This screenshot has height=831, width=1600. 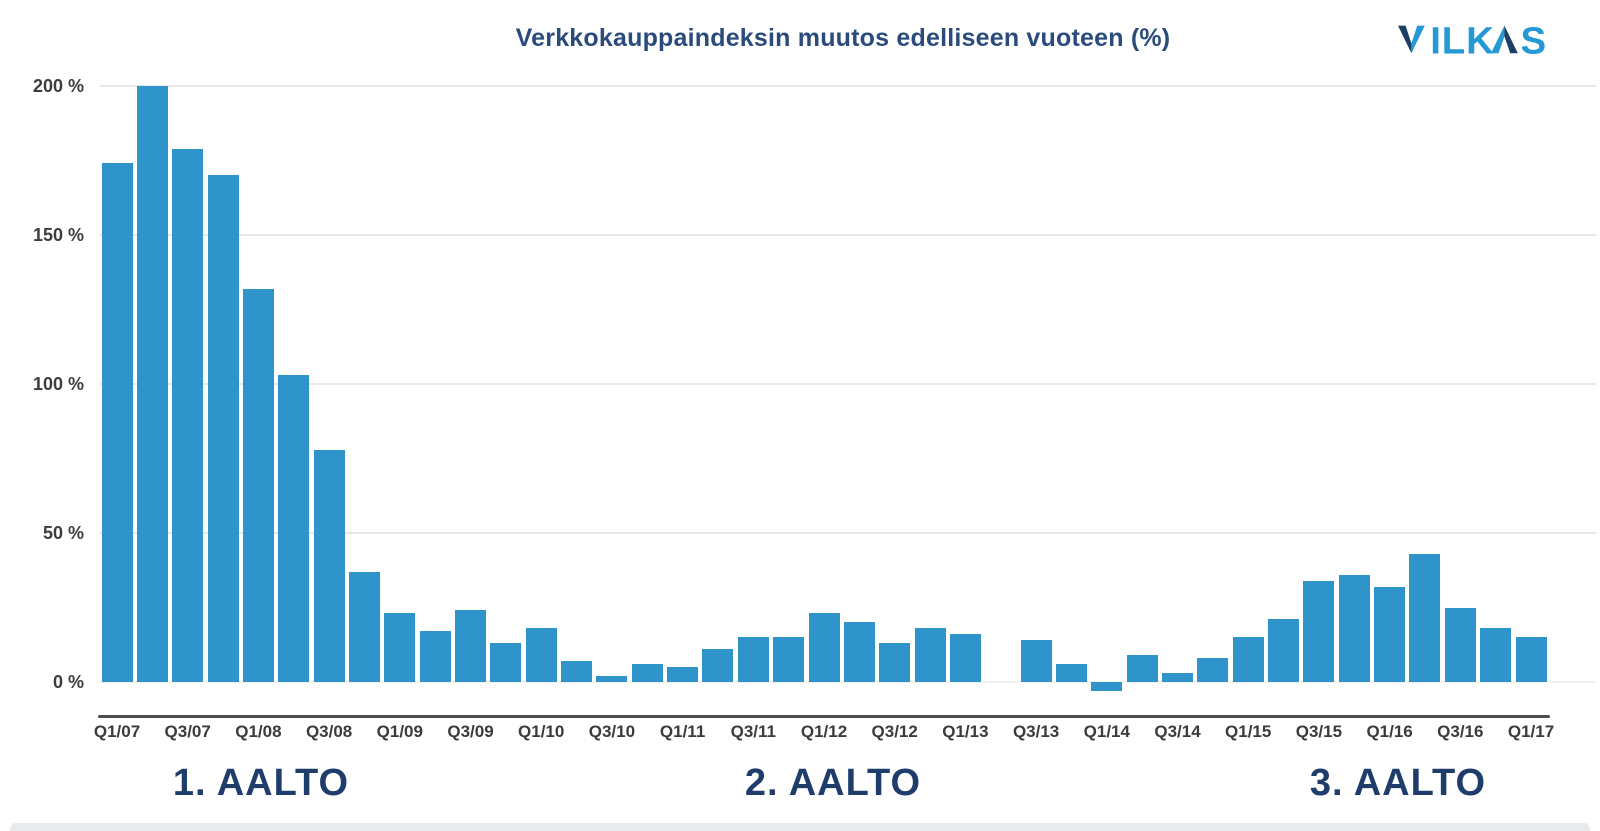 What do you see at coordinates (895, 662) in the screenshot?
I see `bar-Q3/12` at bounding box center [895, 662].